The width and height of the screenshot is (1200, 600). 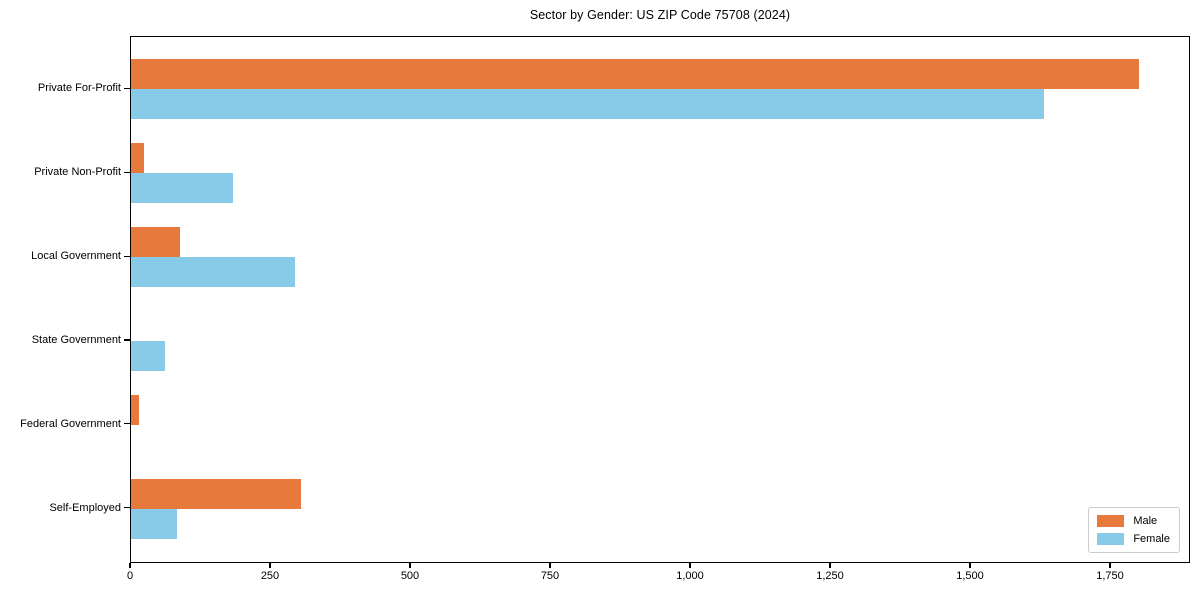 I want to click on legend-label-male: Male, so click(x=1145, y=521).